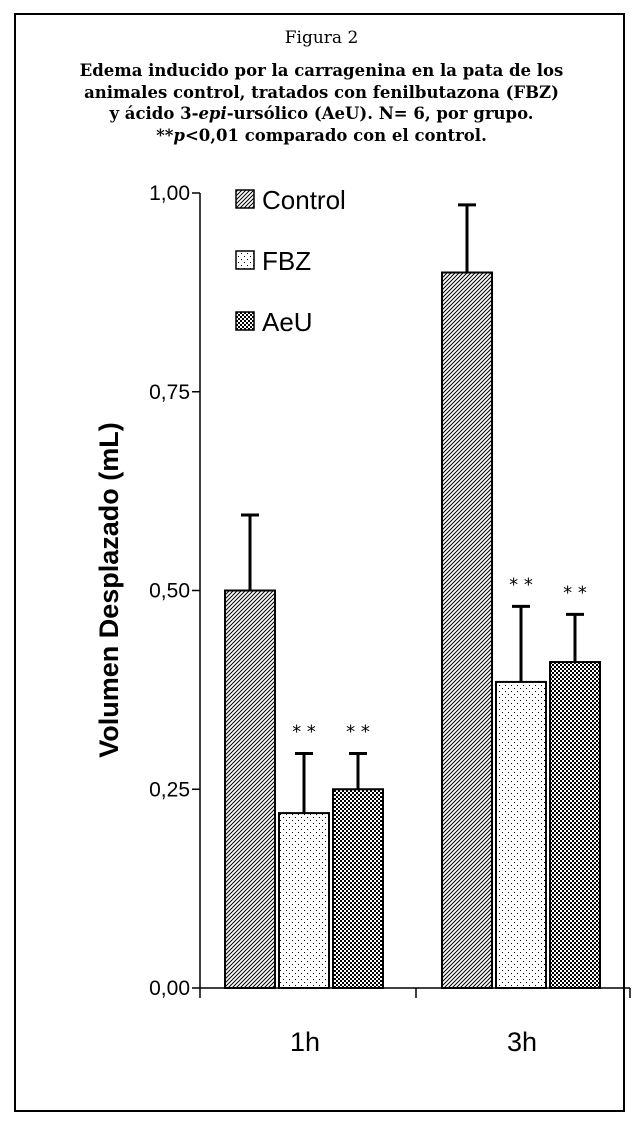  I want to click on legend: Control FBZ AeU, so click(290, 261).